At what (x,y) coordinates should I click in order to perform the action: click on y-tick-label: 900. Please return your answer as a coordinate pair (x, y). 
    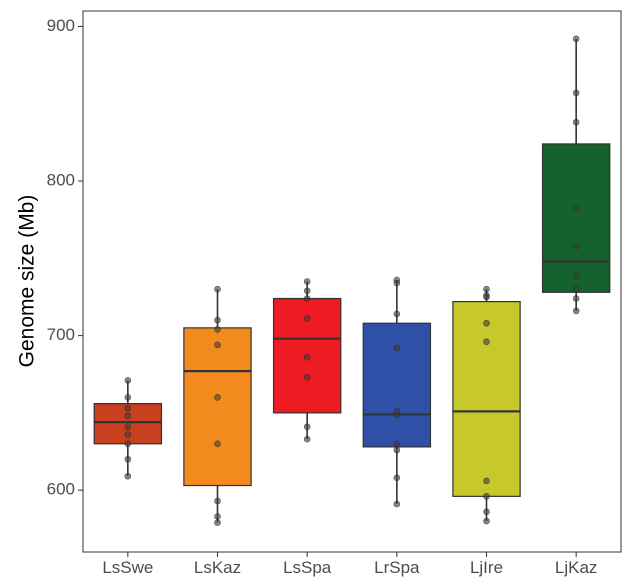
    Looking at the image, I should click on (61, 25).